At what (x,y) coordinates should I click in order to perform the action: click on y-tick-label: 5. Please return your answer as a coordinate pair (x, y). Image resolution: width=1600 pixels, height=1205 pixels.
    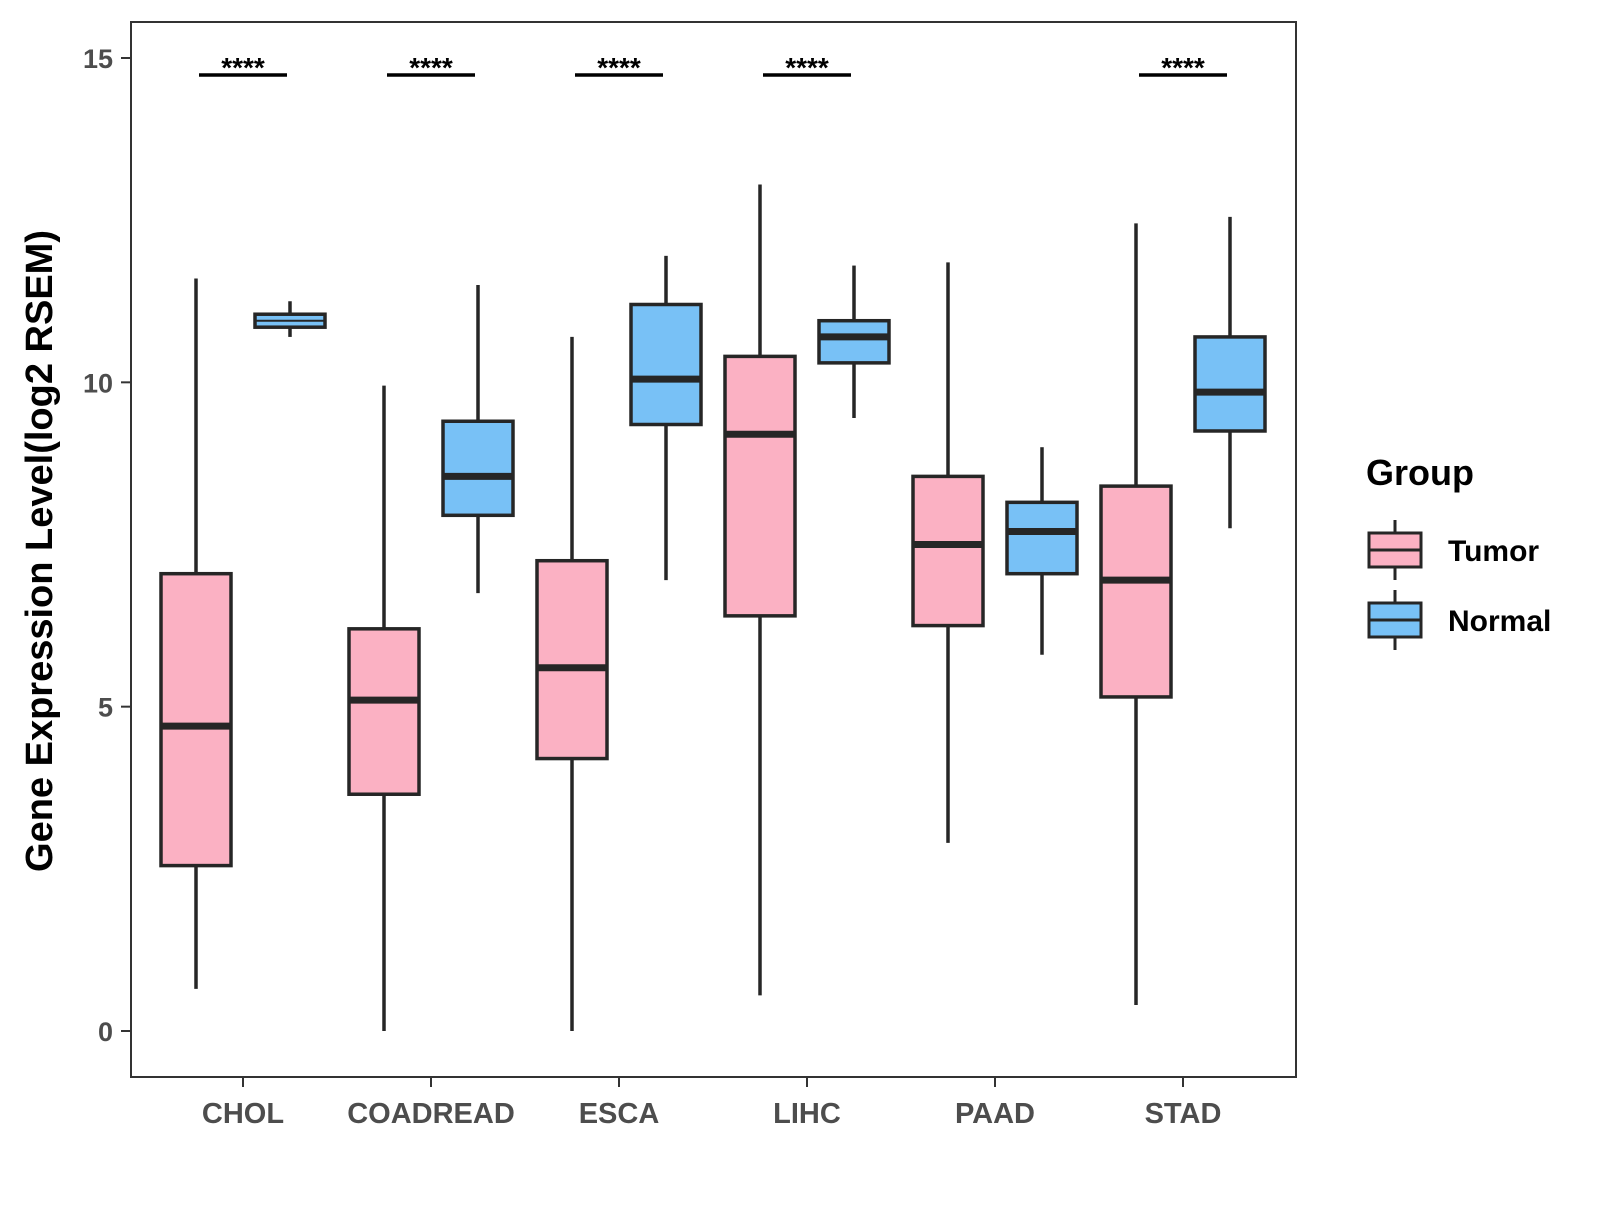
    Looking at the image, I should click on (105, 708).